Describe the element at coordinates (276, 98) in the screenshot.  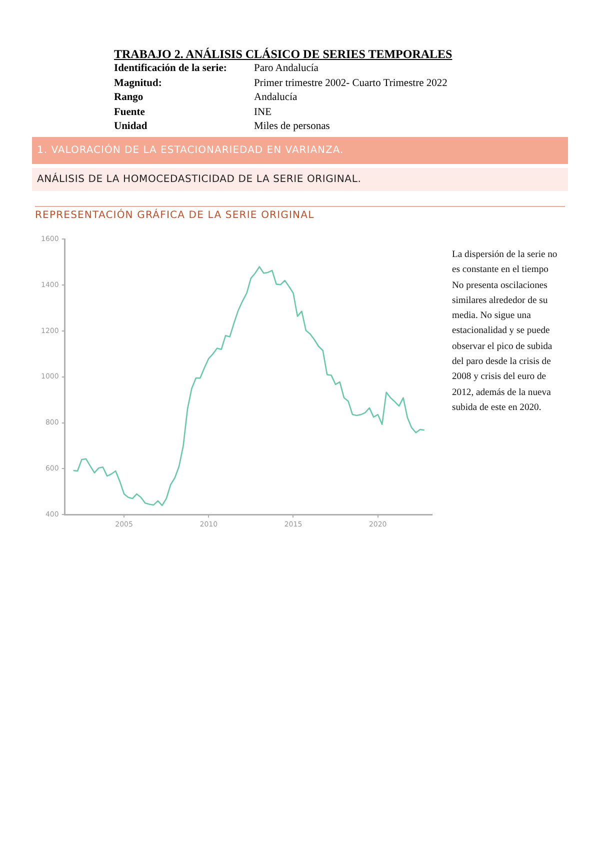
I see `text: Andalucía` at that location.